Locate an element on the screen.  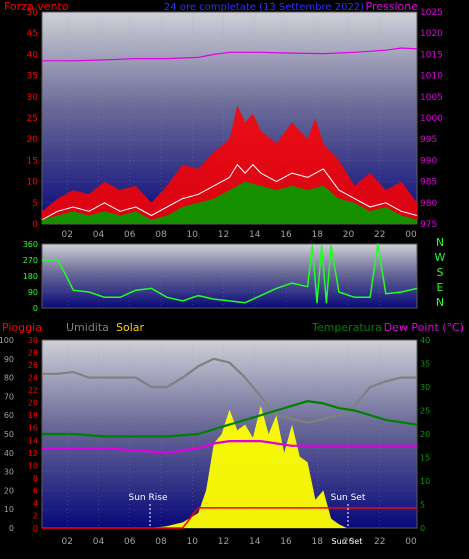
rain-tick-label: 30 is located at coordinates (33, 340).